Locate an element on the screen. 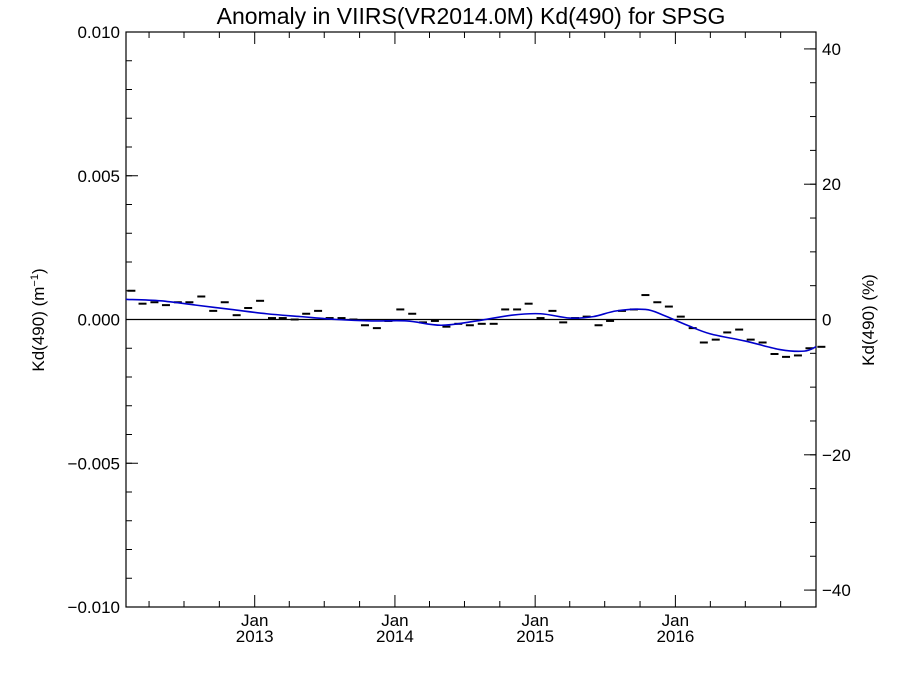  left-tick-label: 0.010 is located at coordinates (98, 32).